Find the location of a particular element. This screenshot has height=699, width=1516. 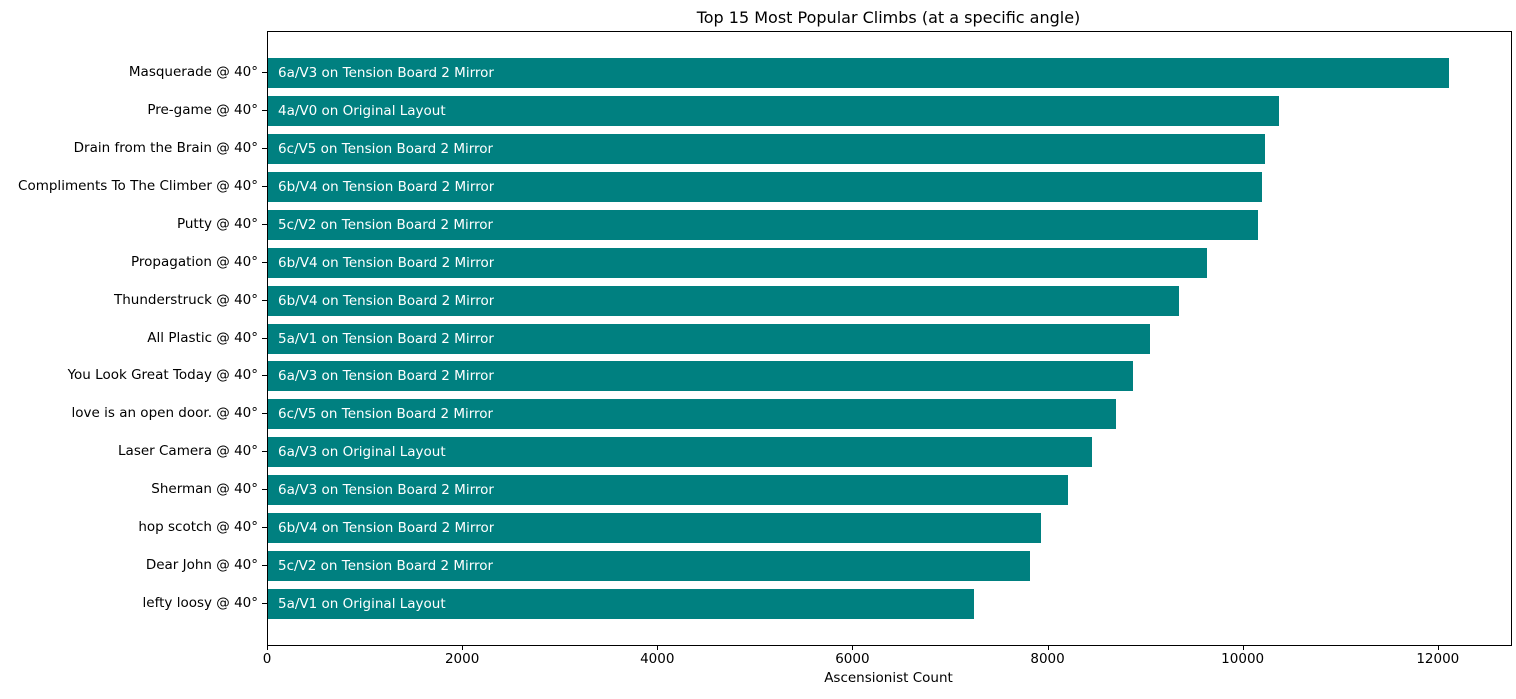

bar-value-label: 5a/V1 on Original Layout is located at coordinates (362, 603).